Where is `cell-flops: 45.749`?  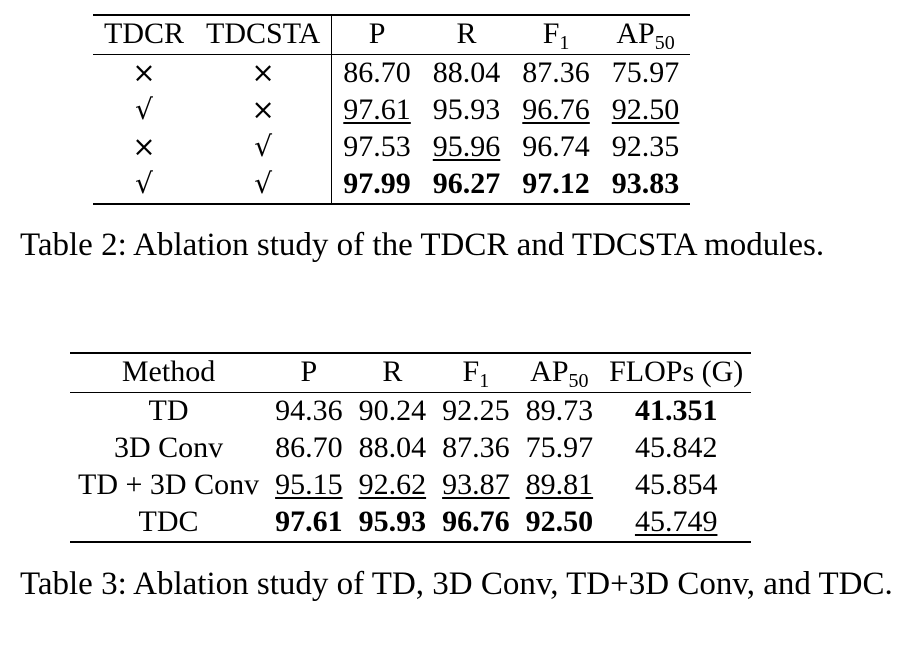 cell-flops: 45.749 is located at coordinates (676, 521).